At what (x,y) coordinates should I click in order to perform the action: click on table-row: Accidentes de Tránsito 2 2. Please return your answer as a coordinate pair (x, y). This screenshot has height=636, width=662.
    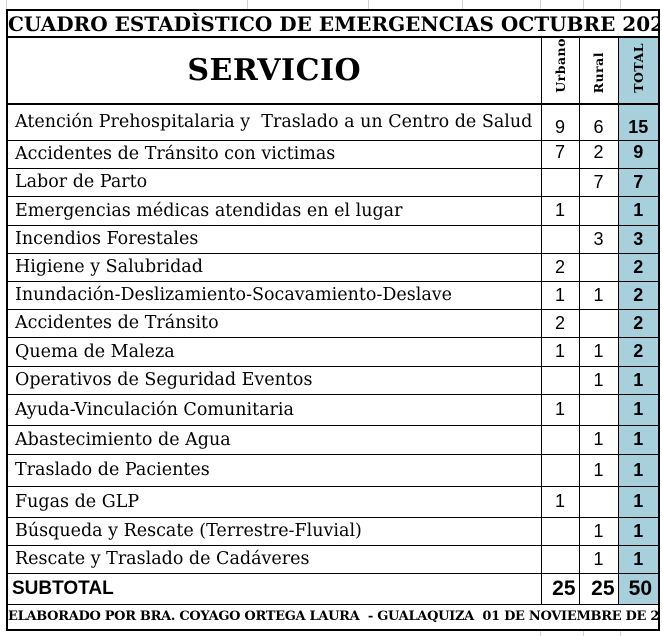
    Looking at the image, I should click on (333, 323).